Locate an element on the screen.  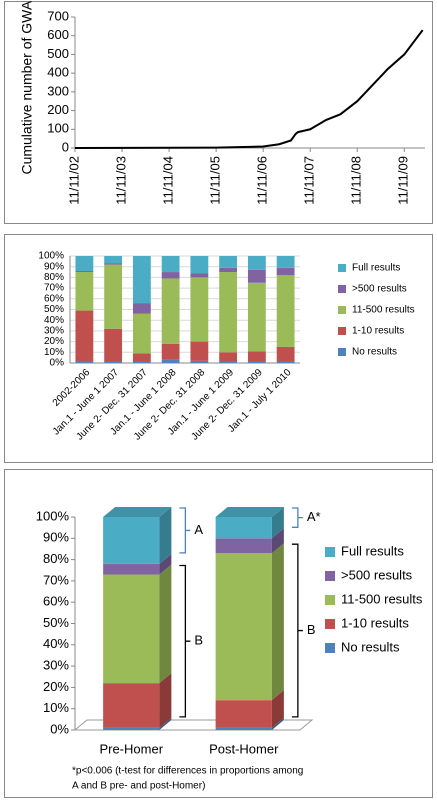
x-tick-label: 11/11/02 is located at coordinates (73, 180).